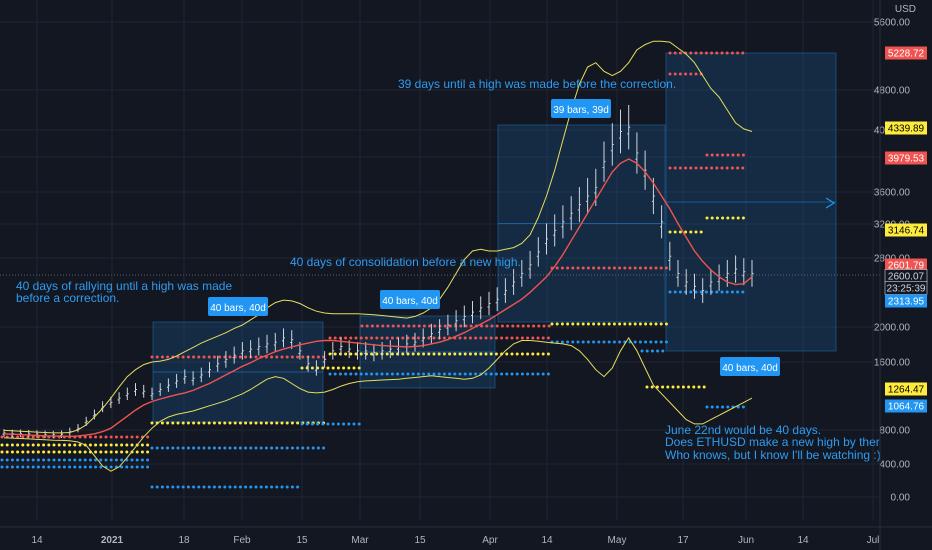 The image size is (932, 550). Describe the element at coordinates (873, 540) in the screenshot. I see `x-tick-label: Jul` at that location.